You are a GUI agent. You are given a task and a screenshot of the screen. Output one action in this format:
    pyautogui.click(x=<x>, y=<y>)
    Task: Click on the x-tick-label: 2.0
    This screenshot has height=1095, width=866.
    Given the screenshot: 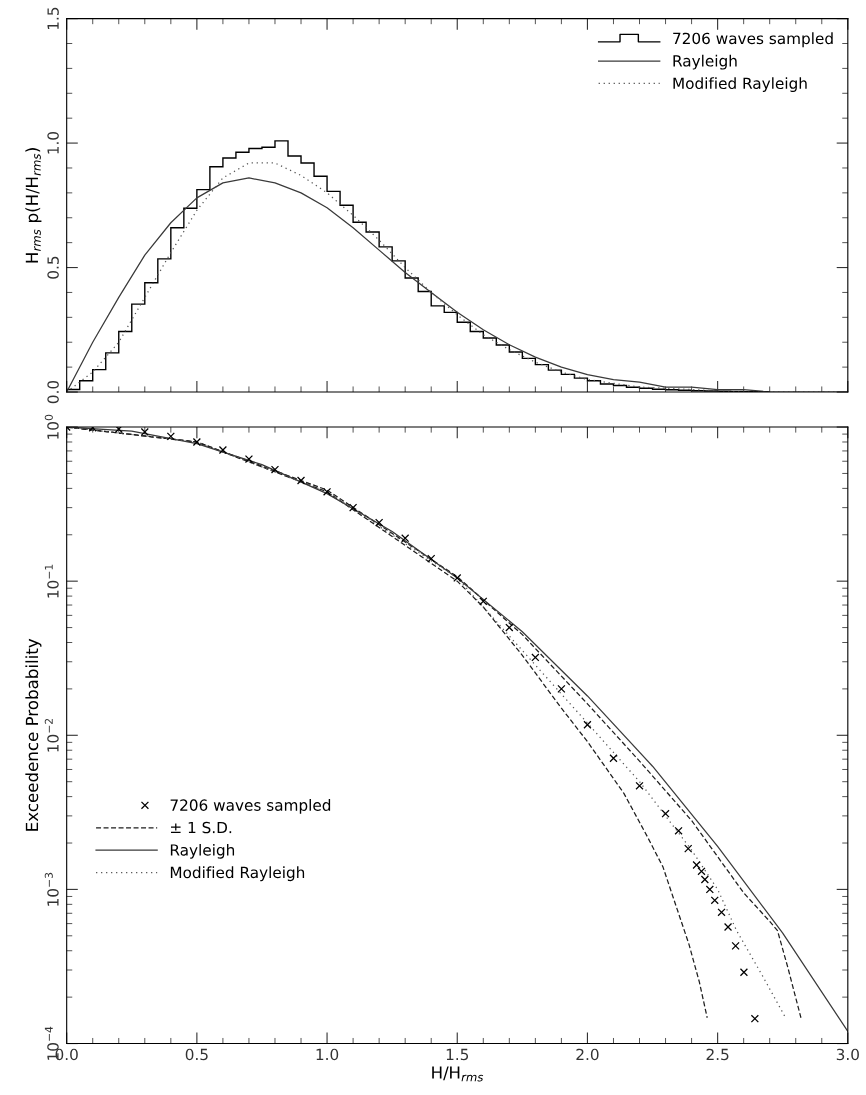 What is the action you would take?
    pyautogui.click(x=587, y=1054)
    